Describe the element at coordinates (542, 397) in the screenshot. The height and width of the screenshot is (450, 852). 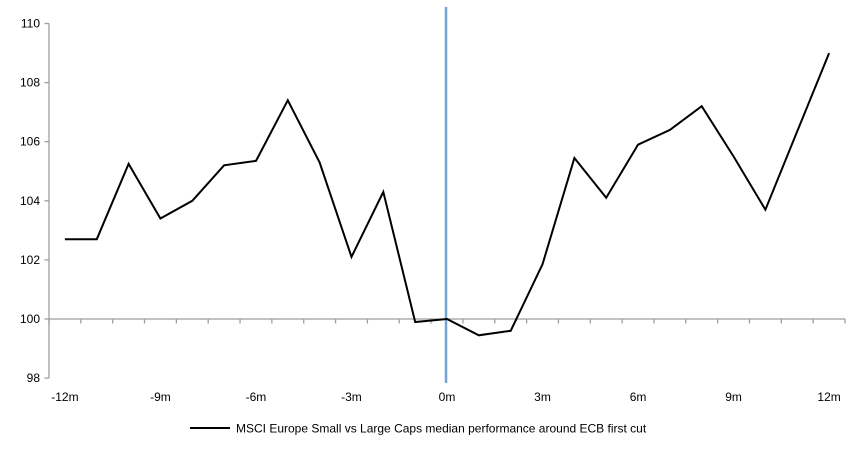
I see `x-axis-label: 3m` at that location.